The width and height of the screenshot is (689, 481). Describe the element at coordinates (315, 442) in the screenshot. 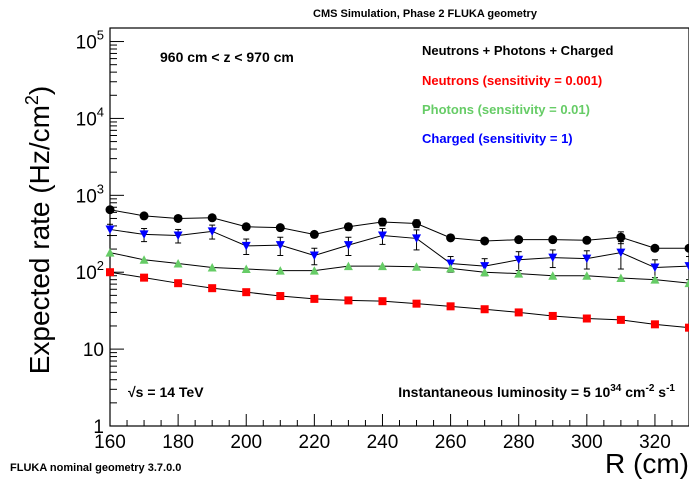

I see `x-tick-label: 220` at that location.